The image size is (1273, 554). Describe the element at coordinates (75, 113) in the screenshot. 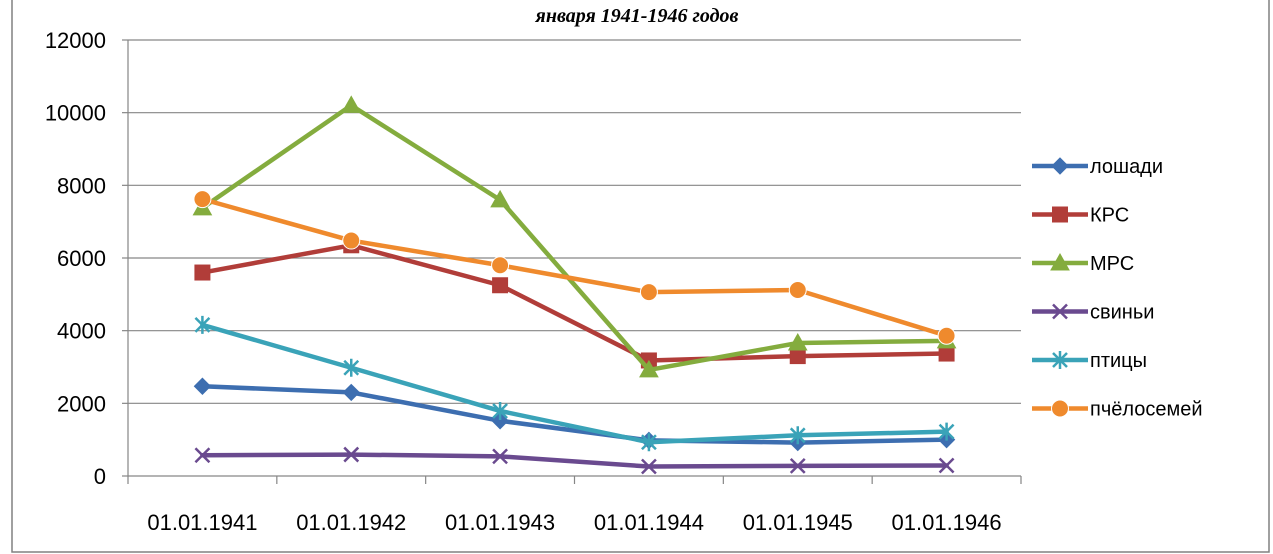

I see `y-tick-label: 10000` at that location.